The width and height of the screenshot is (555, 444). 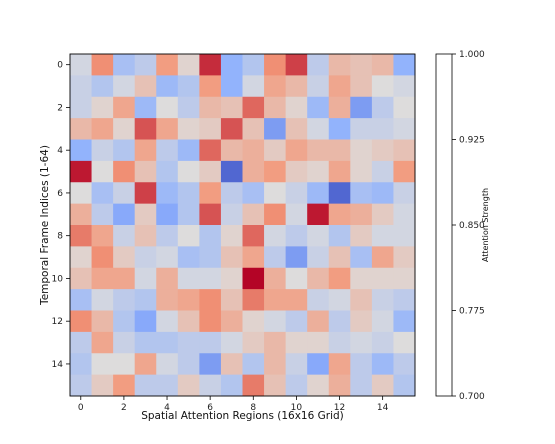 What do you see at coordinates (472, 312) in the screenshot?
I see `colorbar-tick-label: 0.775` at bounding box center [472, 312].